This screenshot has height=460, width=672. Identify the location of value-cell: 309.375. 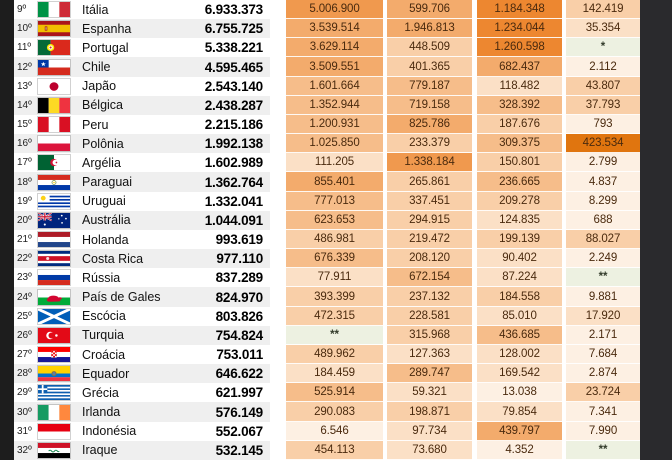
(519, 144).